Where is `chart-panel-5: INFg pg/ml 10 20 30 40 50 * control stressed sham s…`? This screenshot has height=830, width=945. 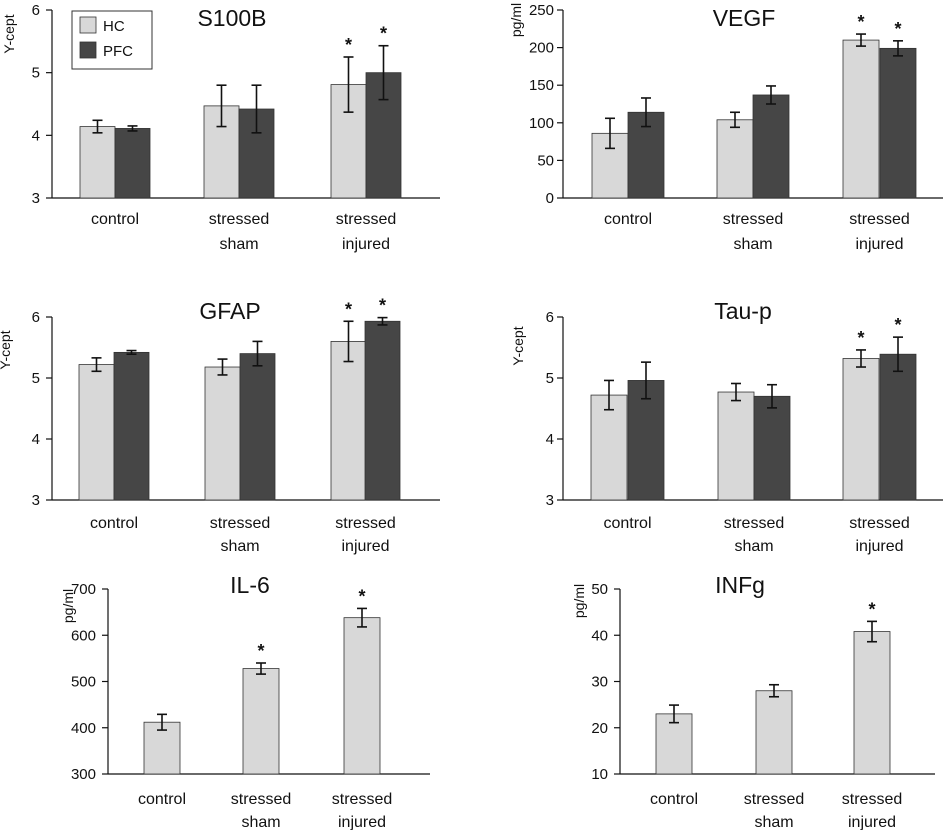
chart-panel-5: INFg pg/ml 10 20 30 40 50 * control stressed sham s… is located at coordinates (753, 701).